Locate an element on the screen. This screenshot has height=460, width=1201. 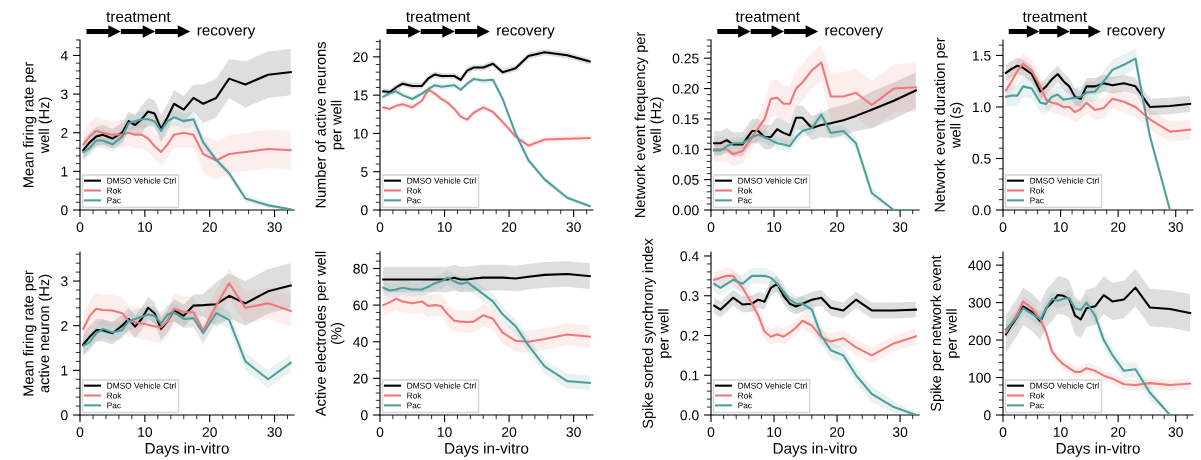
y-axis-title: Number of active neurons per well is located at coordinates (330, 125).